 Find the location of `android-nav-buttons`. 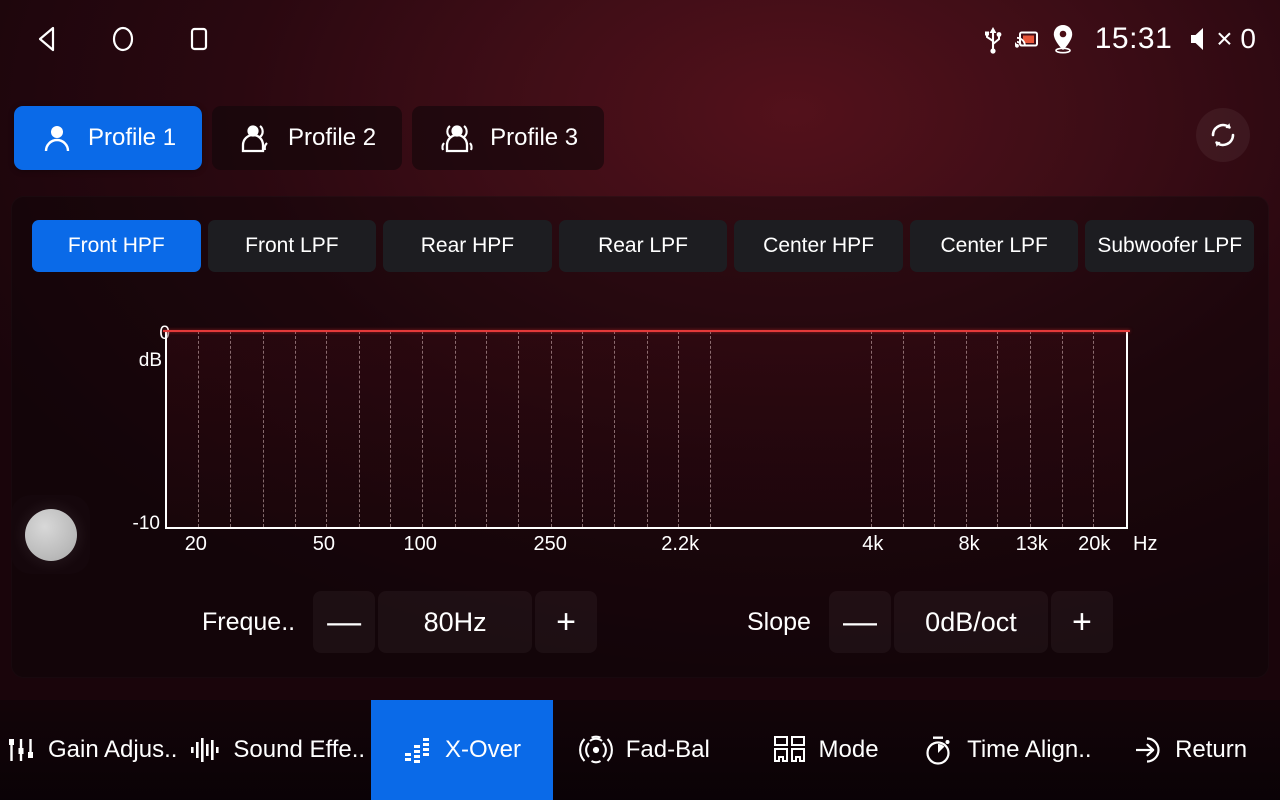

android-nav-buttons is located at coordinates (123, 39).